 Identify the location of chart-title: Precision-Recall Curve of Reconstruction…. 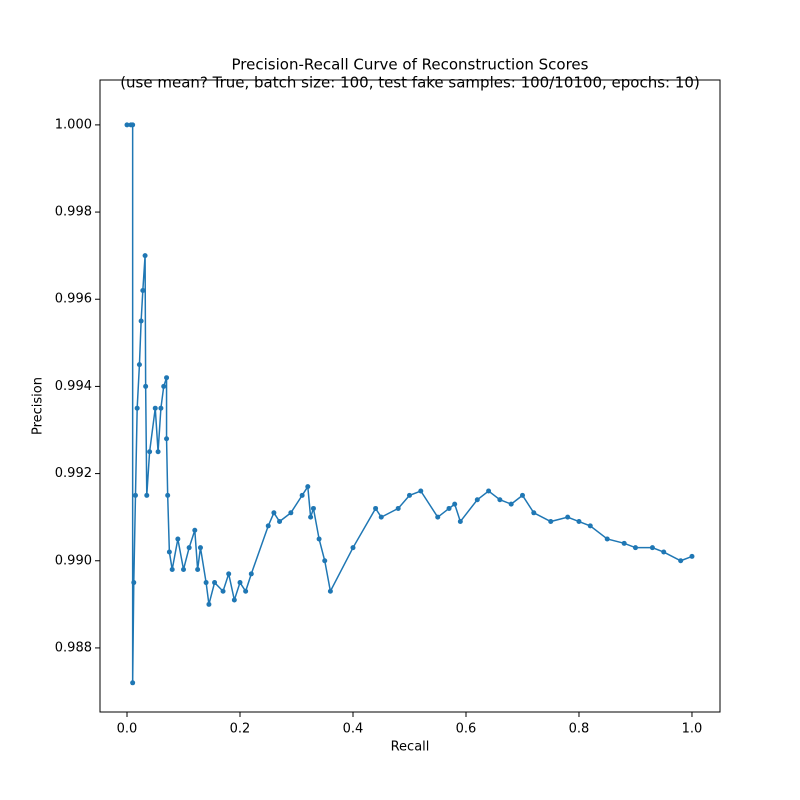
(410, 65).